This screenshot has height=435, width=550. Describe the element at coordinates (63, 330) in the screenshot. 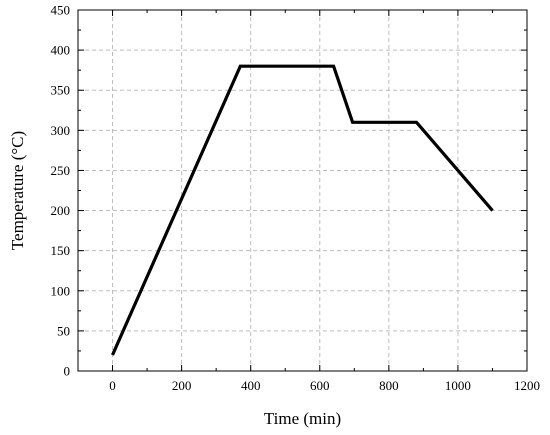

I see `y-tick-label: 50` at that location.